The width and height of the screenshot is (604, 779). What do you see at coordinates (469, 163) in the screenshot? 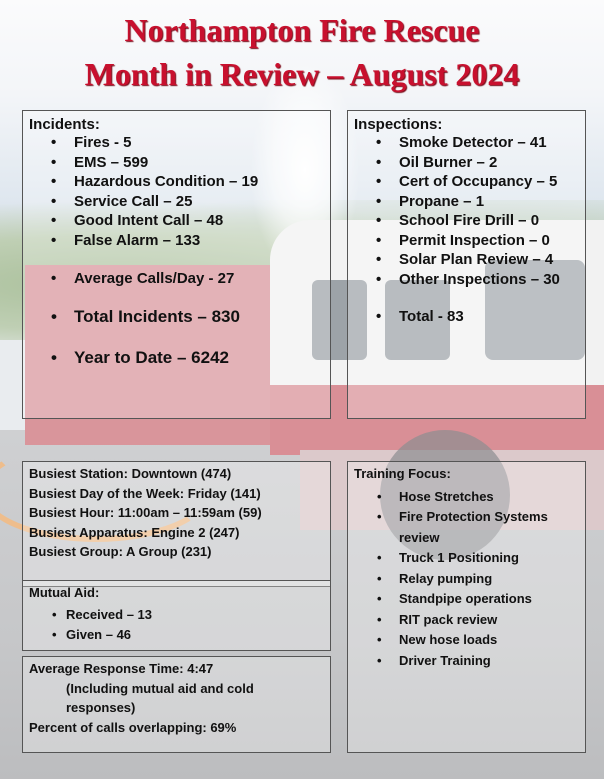
I see `list-item: Oil Burner – 2` at bounding box center [469, 163].